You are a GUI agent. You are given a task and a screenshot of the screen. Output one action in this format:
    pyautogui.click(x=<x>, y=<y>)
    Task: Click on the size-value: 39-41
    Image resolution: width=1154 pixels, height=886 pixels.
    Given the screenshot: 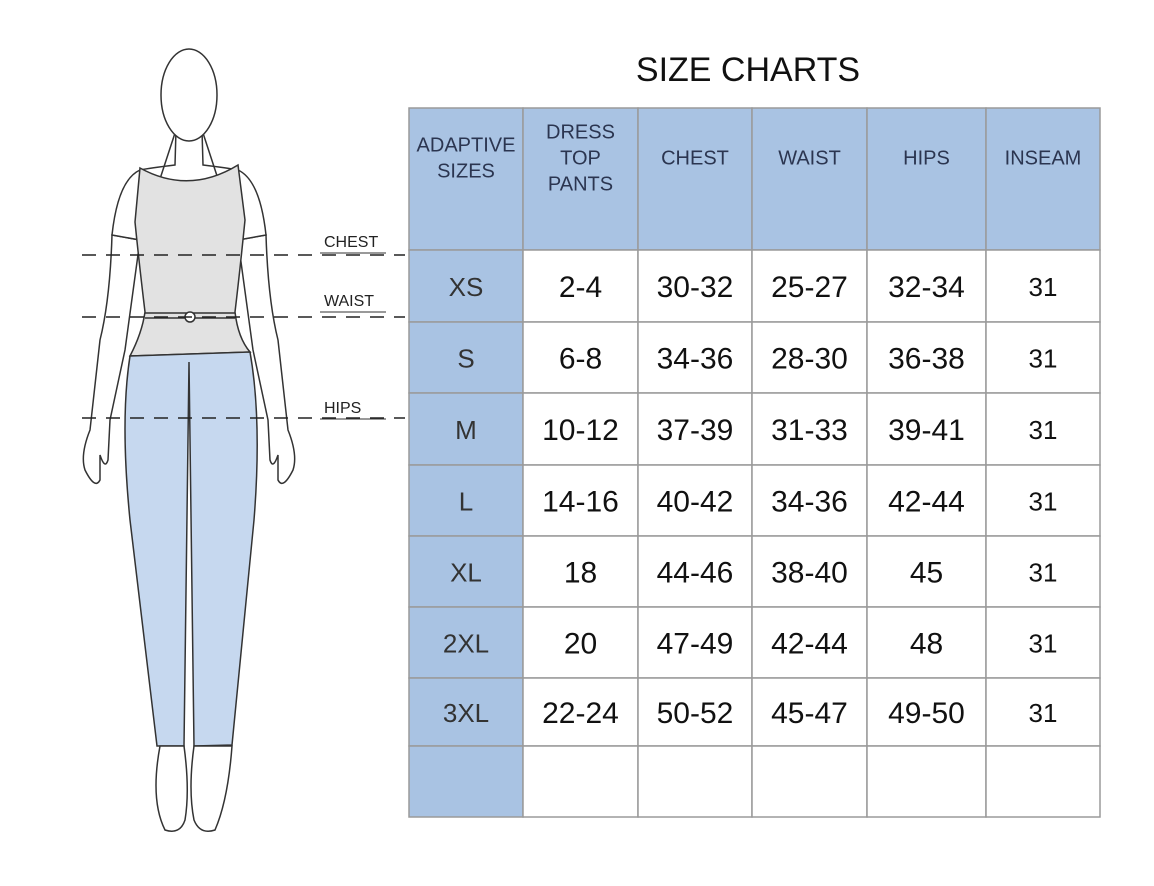 What is the action you would take?
    pyautogui.click(x=926, y=430)
    